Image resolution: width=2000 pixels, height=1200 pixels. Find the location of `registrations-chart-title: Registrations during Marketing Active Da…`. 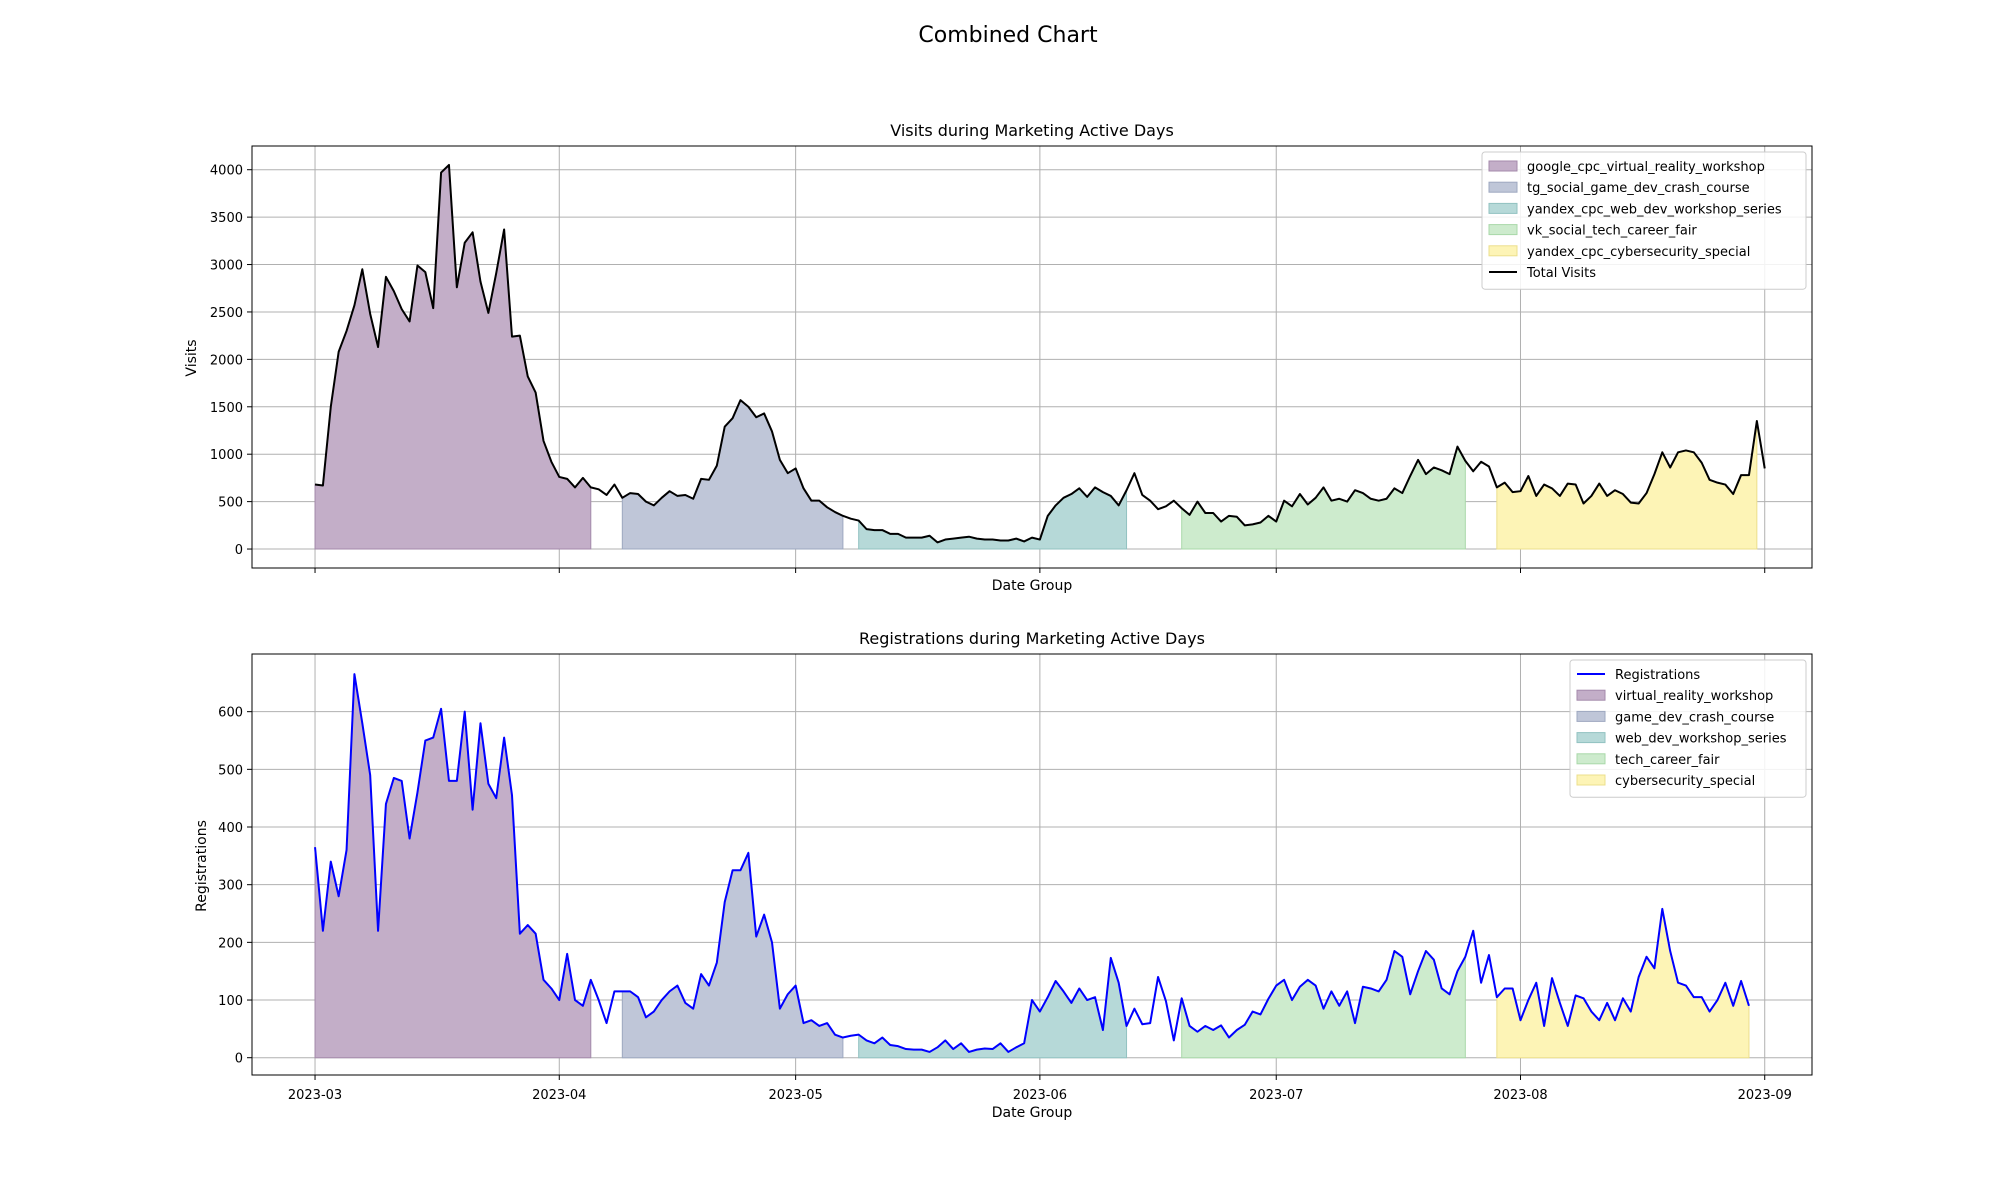

registrations-chart-title: Registrations during Marketing Active Da… is located at coordinates (1032, 638).